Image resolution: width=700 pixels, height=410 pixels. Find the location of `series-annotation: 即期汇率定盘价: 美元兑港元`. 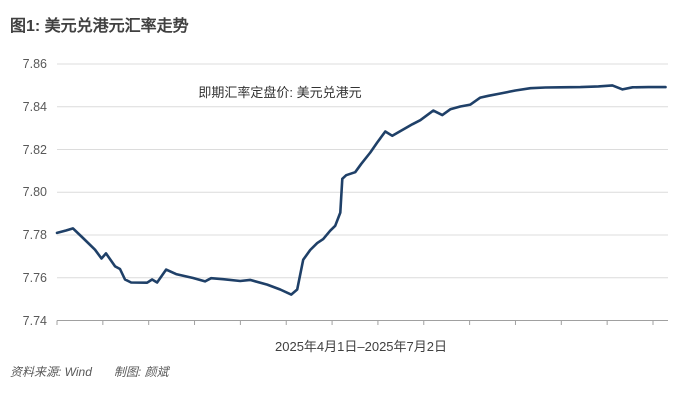

series-annotation: 即期汇率定盘价: 美元兑港元 is located at coordinates (280, 92).